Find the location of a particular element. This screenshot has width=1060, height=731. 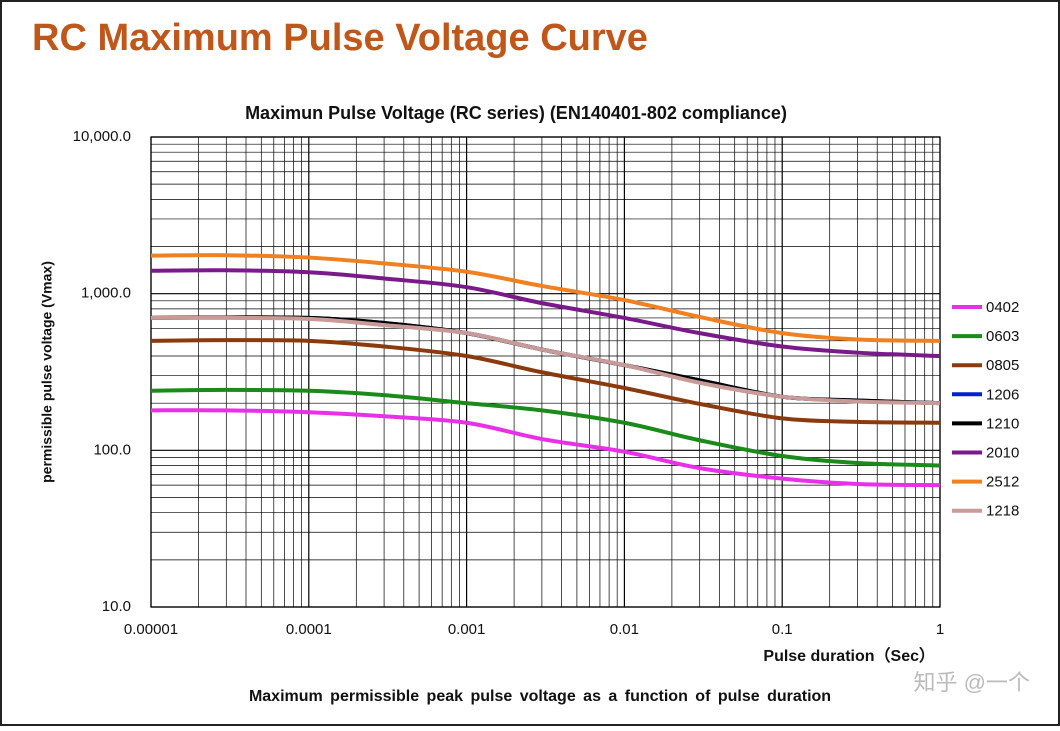

legend-label: 2010 is located at coordinates (1002, 452).